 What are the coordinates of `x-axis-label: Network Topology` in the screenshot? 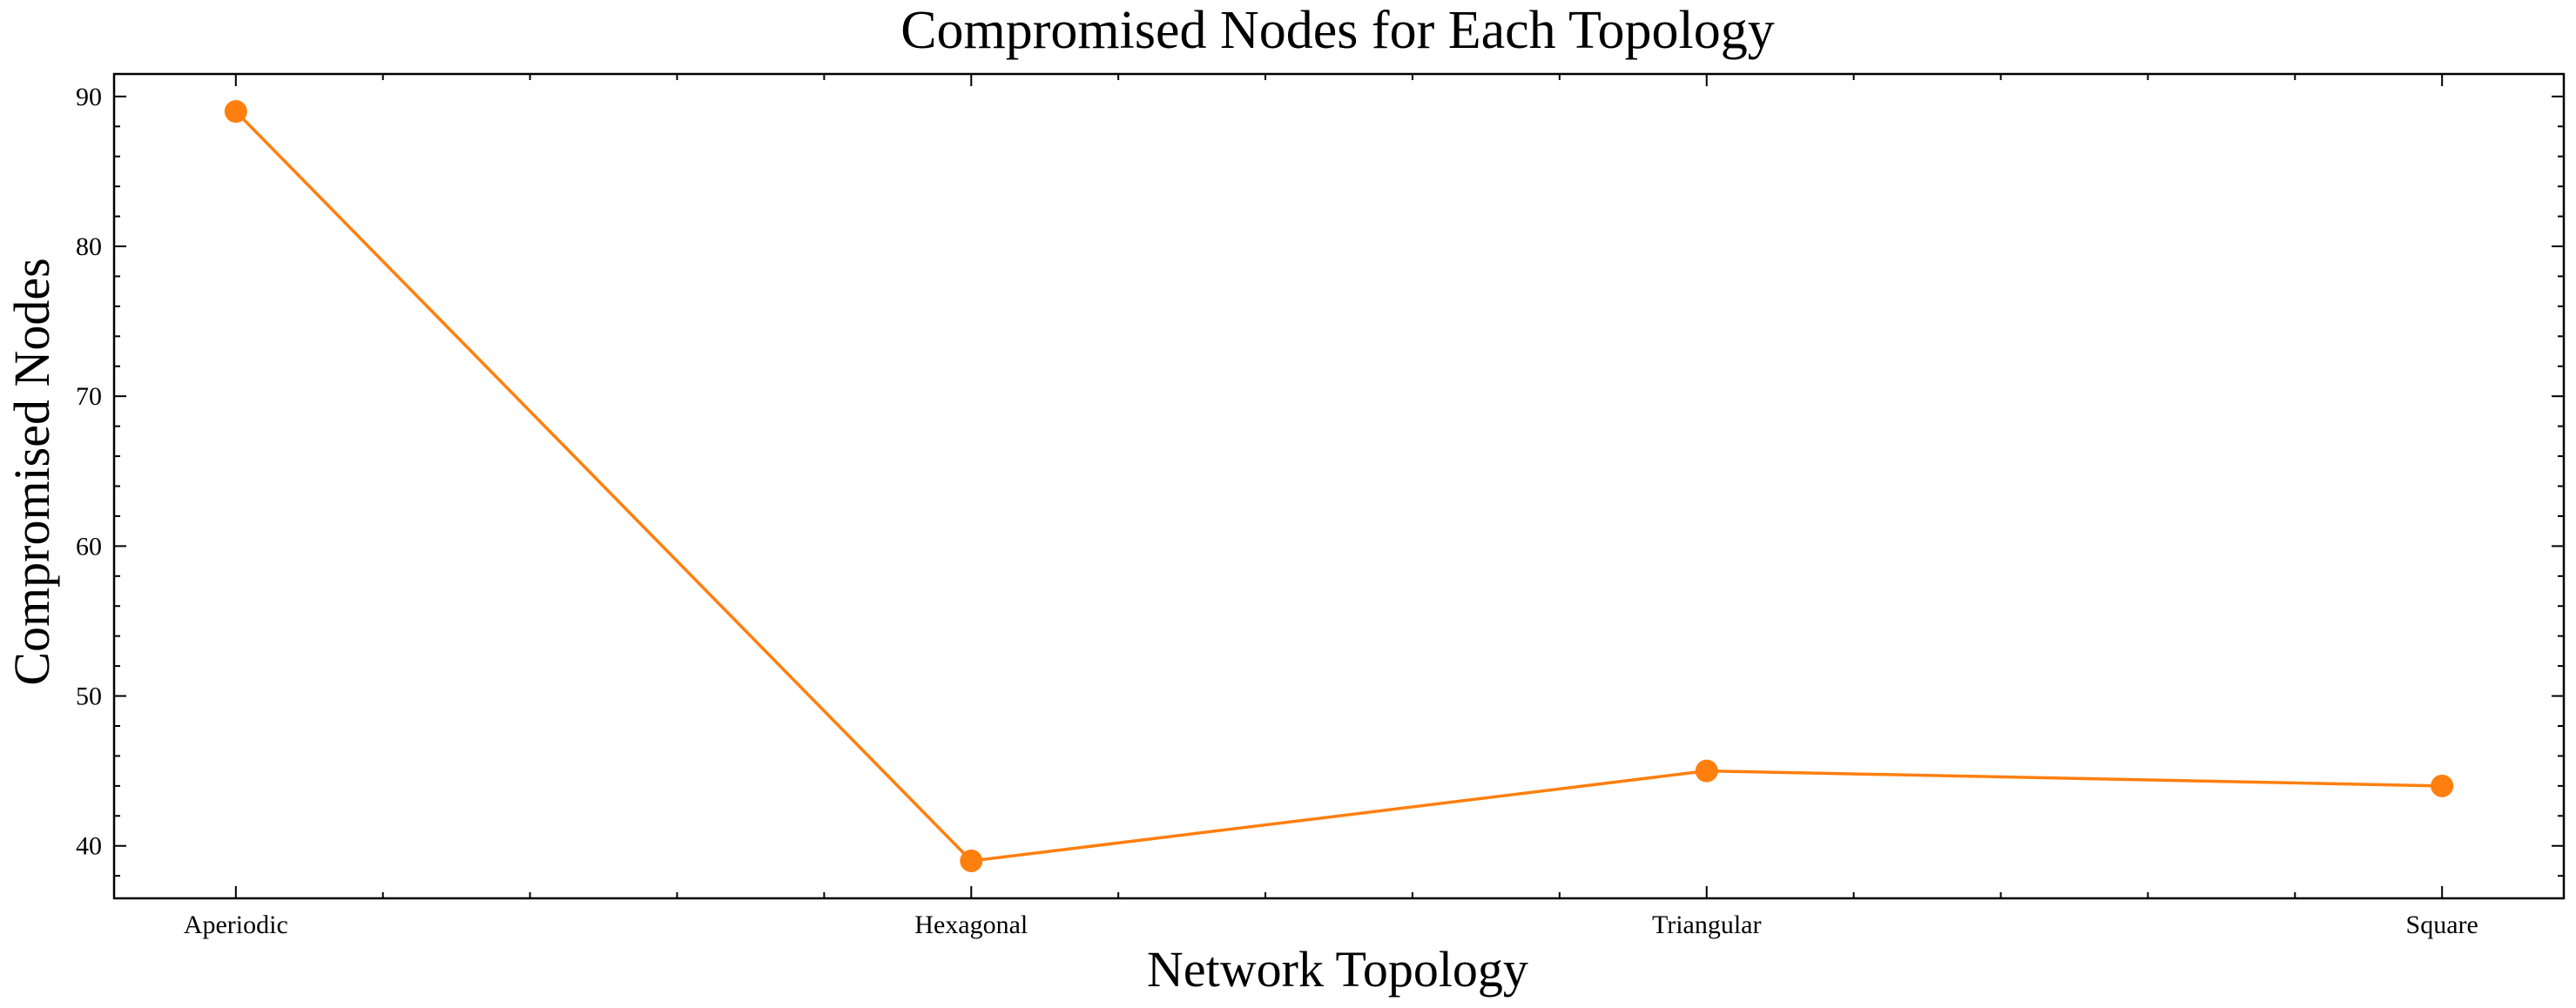 It's located at (1338, 969).